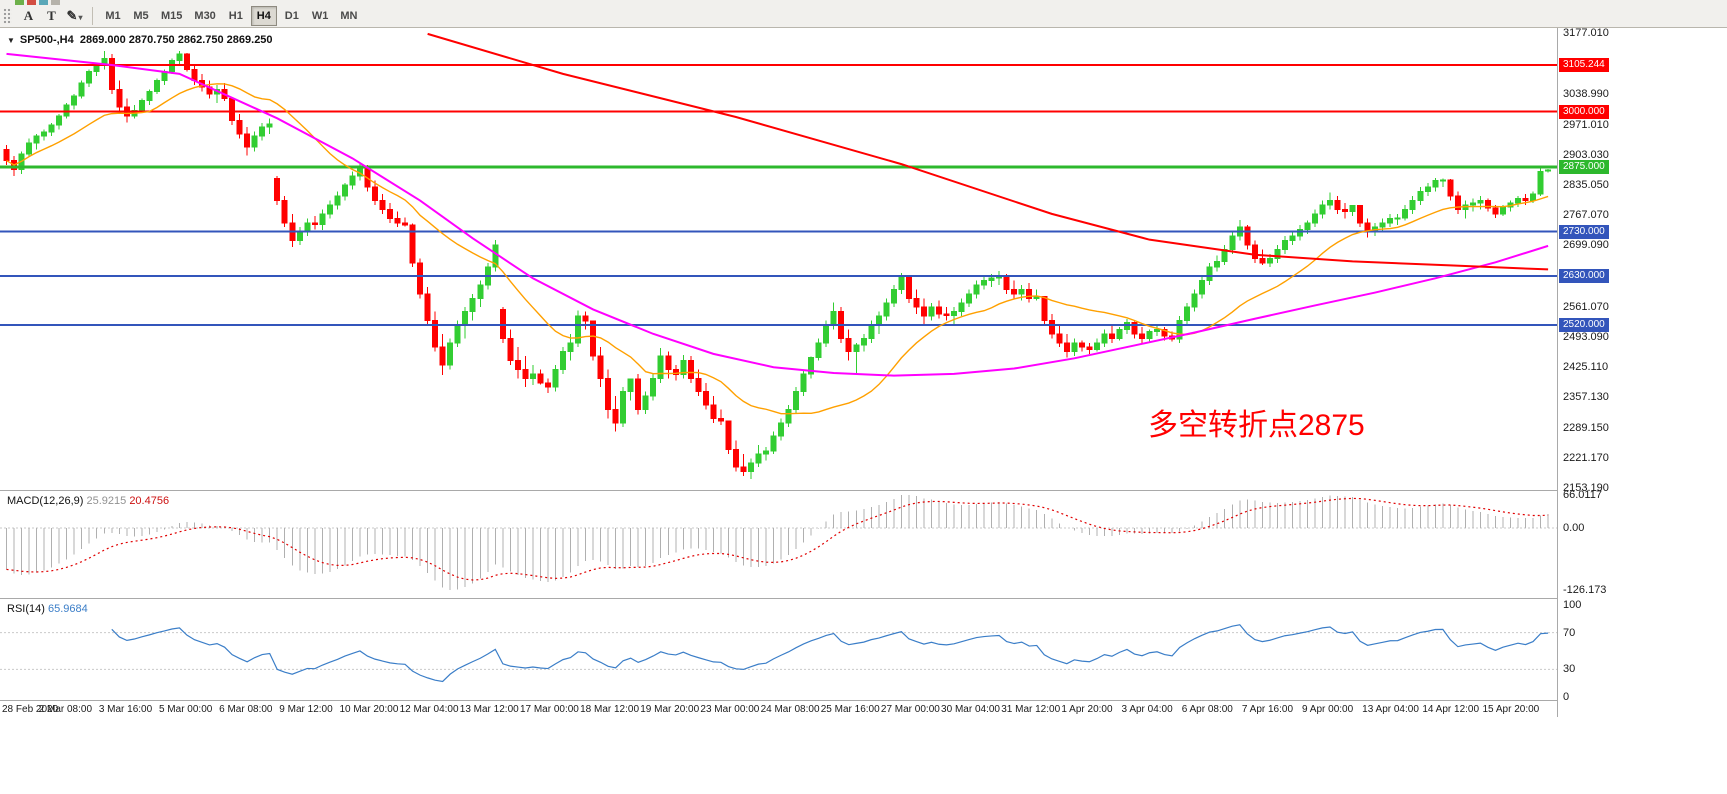 Image resolution: width=1727 pixels, height=794 pixels. I want to click on timeframe-button-m30: M30, so click(204, 16).